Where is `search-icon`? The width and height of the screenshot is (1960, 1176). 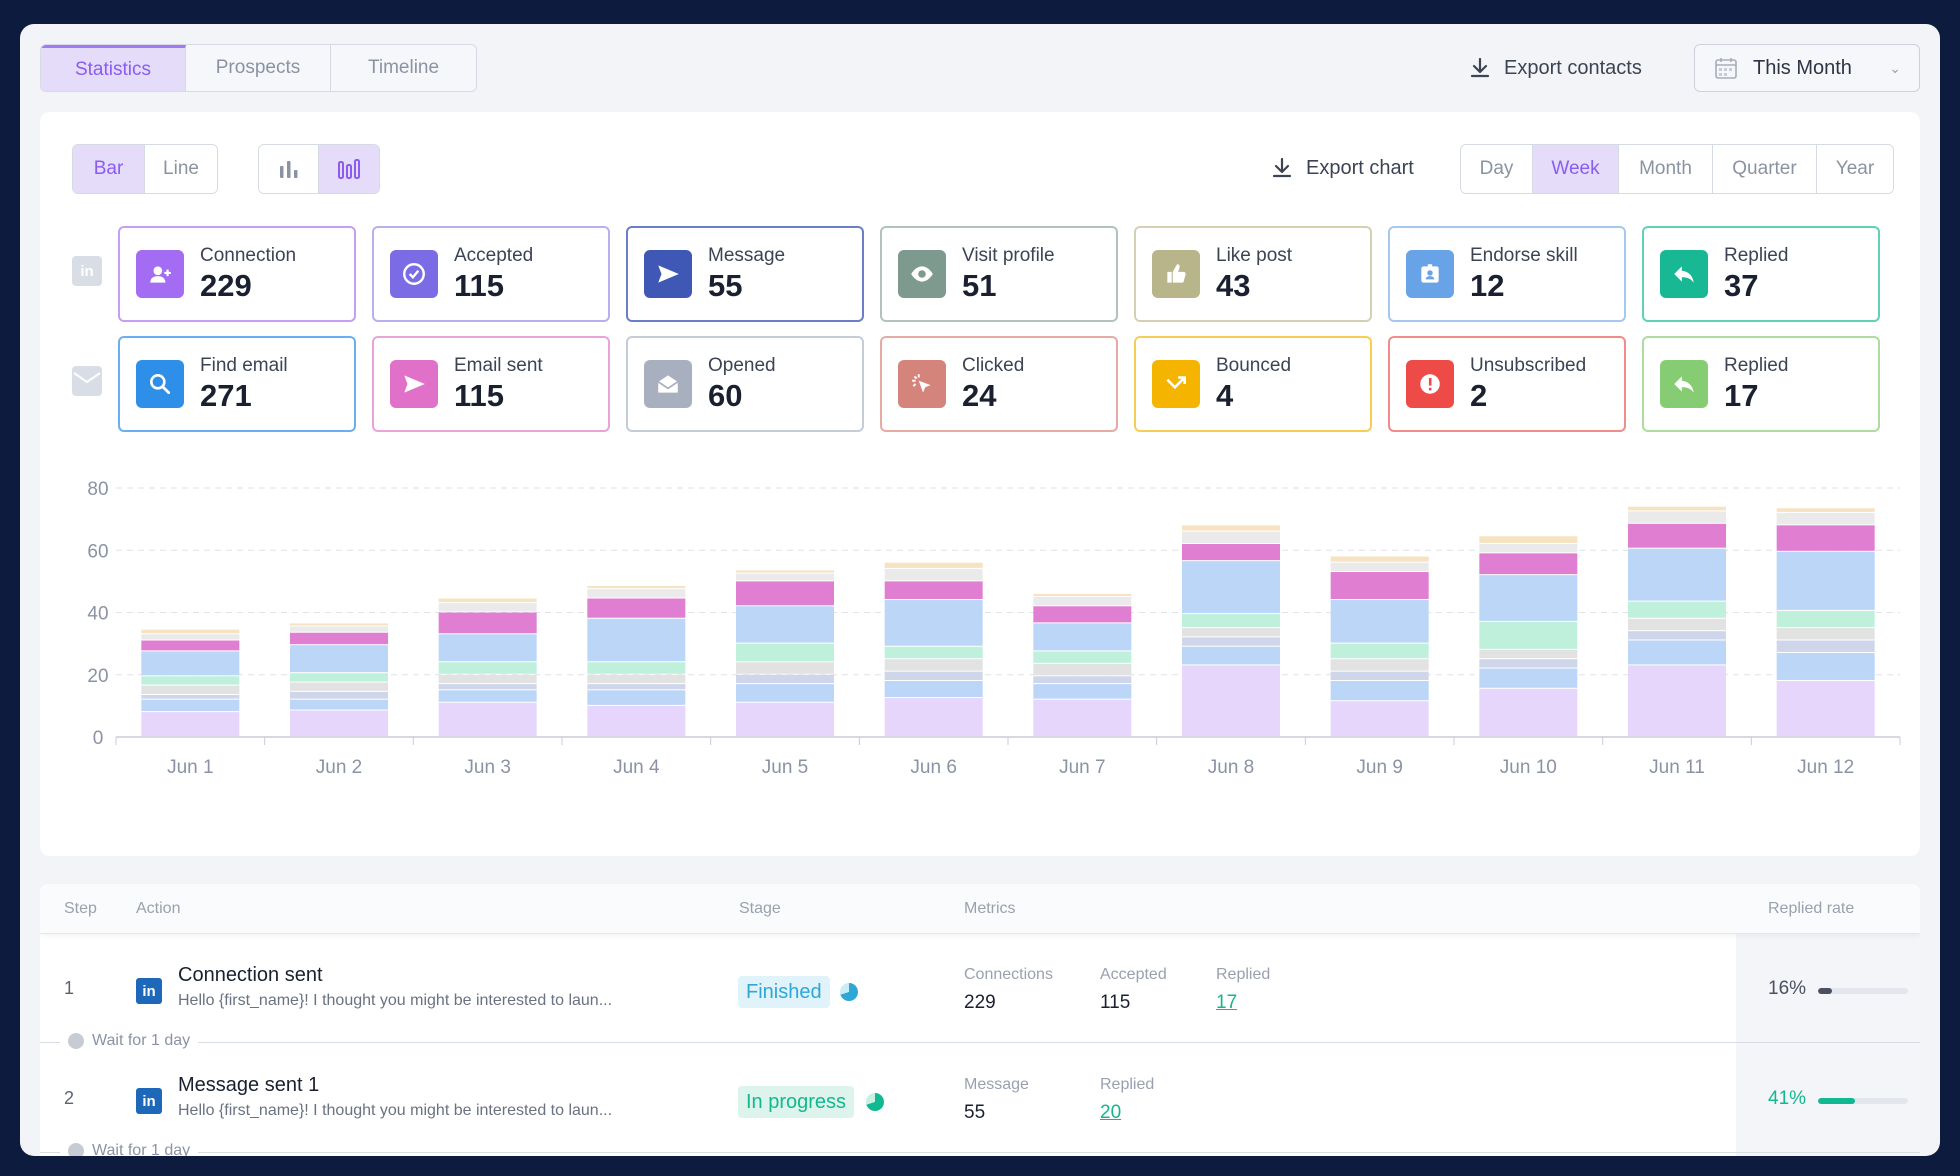
search-icon is located at coordinates (160, 384).